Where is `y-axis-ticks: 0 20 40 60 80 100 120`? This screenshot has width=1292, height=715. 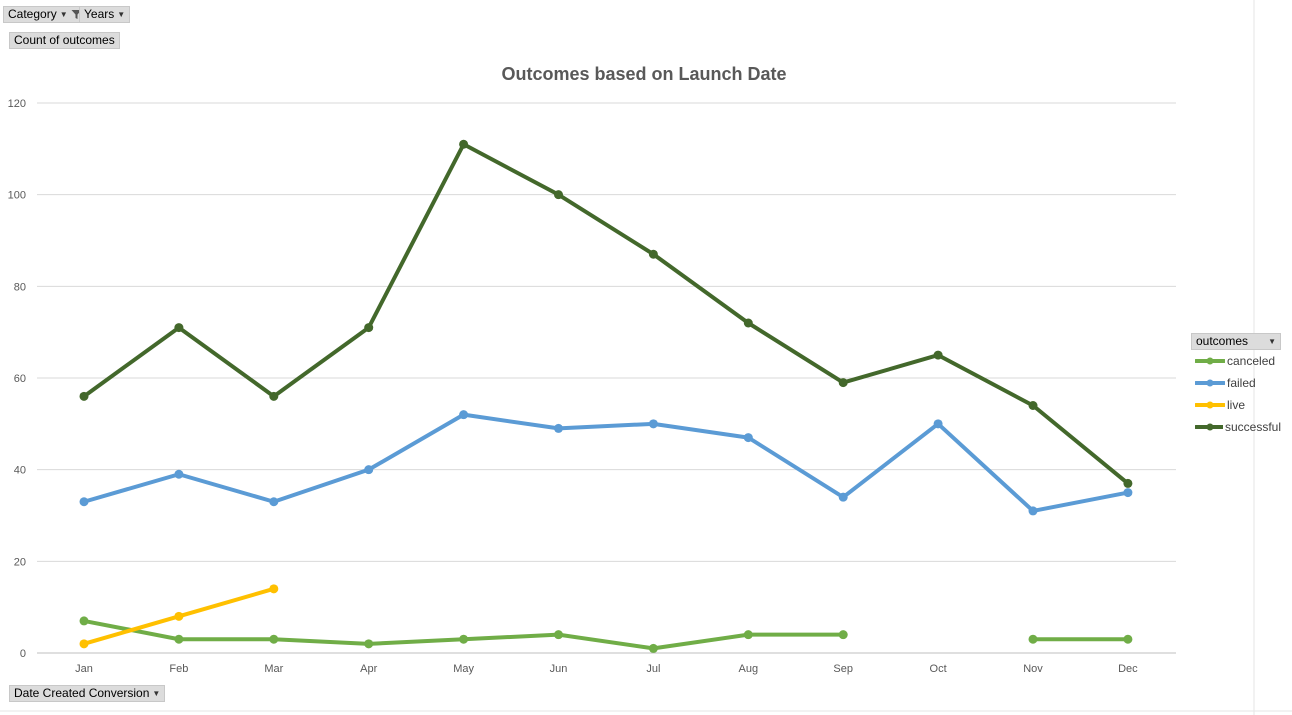 y-axis-ticks: 0 20 40 60 80 100 120 is located at coordinates (17, 379).